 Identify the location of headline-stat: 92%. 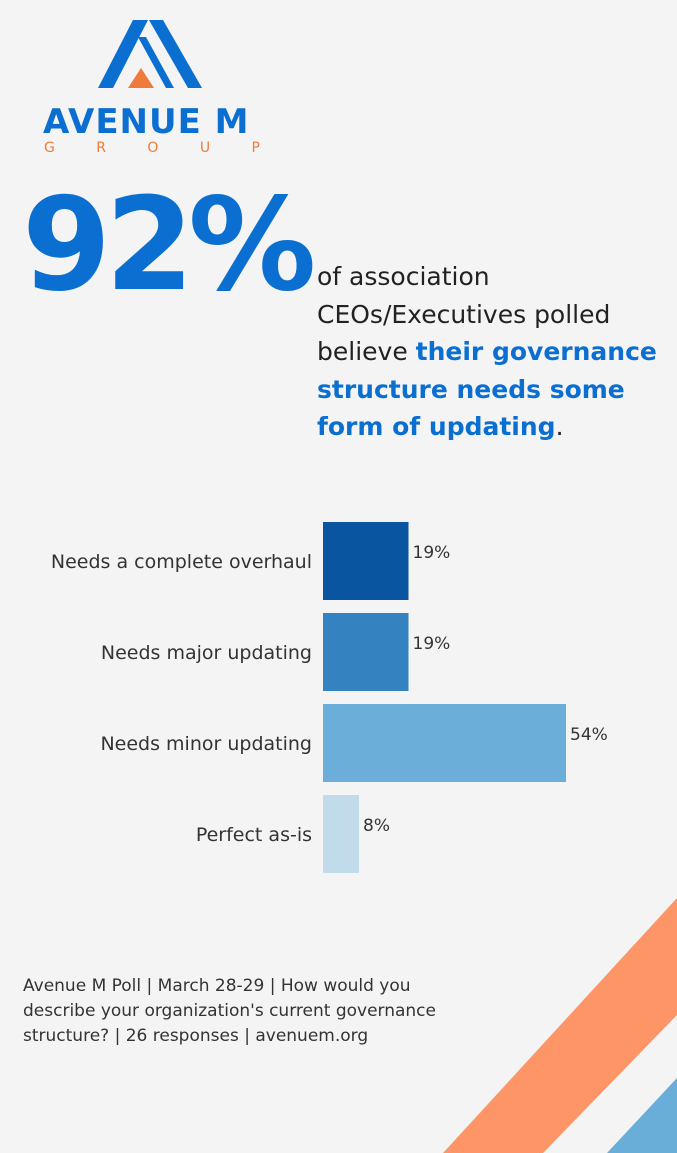
(169, 245).